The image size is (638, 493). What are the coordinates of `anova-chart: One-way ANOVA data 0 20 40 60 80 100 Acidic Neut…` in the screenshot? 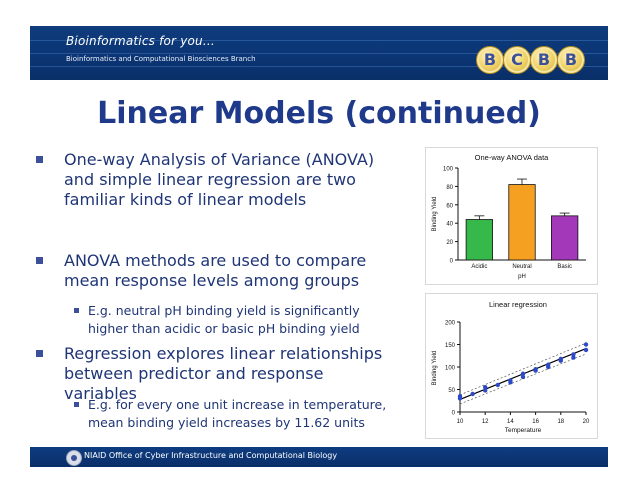 It's located at (509, 216).